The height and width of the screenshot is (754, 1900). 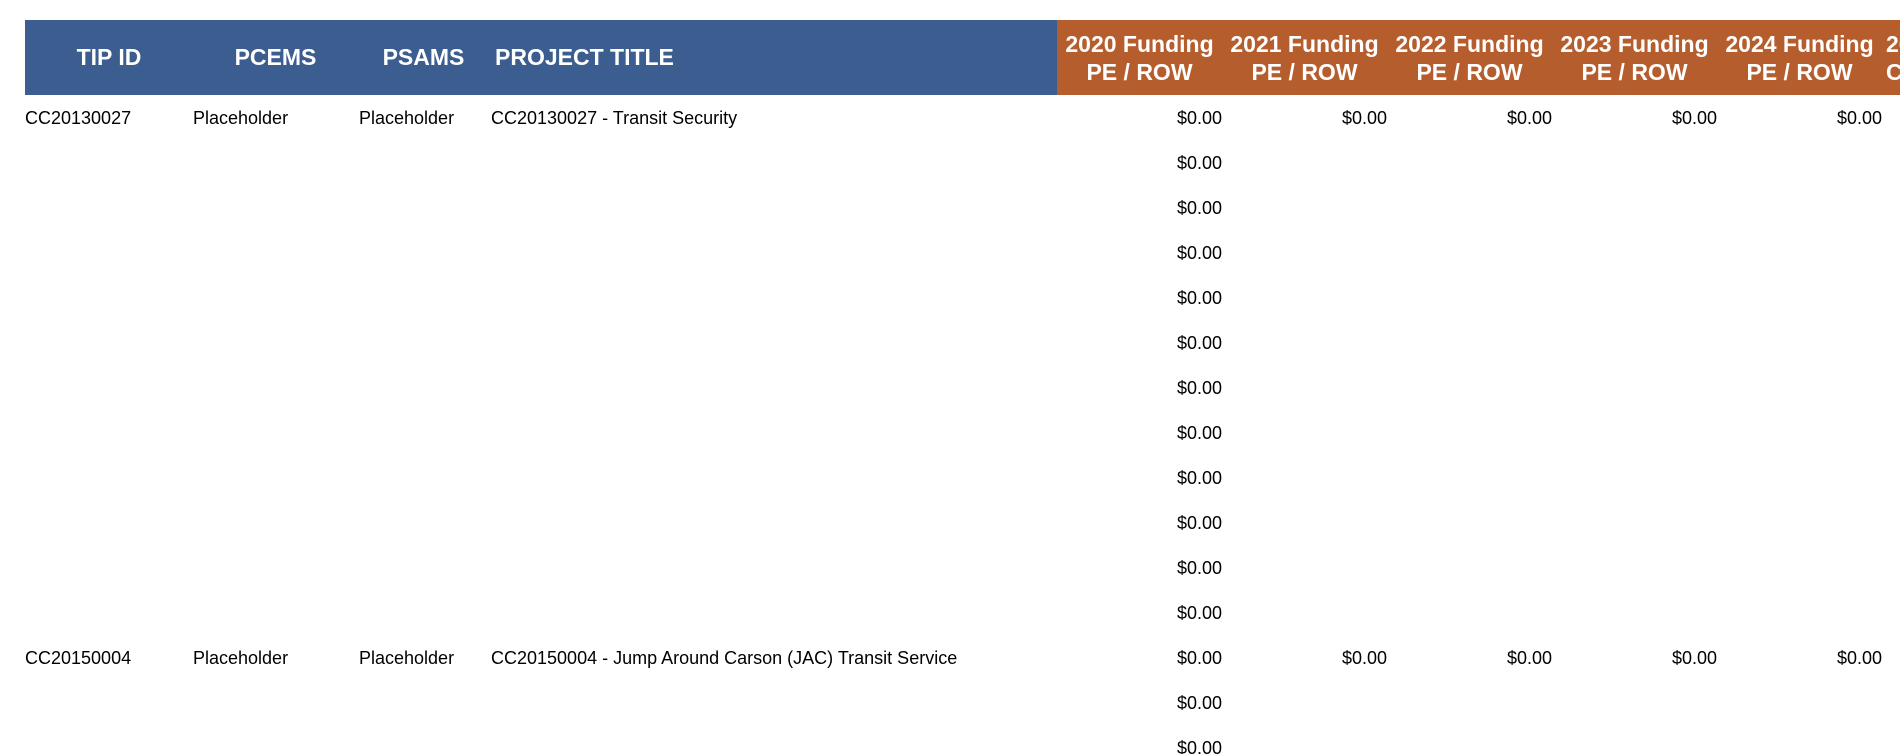 What do you see at coordinates (773, 57) in the screenshot?
I see `header-project-title: PROJECT TITLE` at bounding box center [773, 57].